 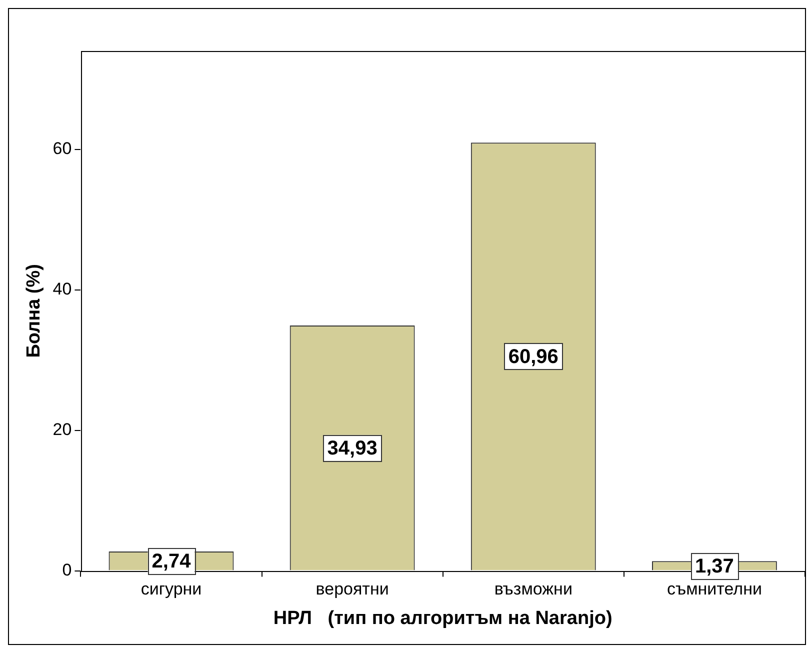 What do you see at coordinates (62, 429) in the screenshot?
I see `y-tick-label: 20` at bounding box center [62, 429].